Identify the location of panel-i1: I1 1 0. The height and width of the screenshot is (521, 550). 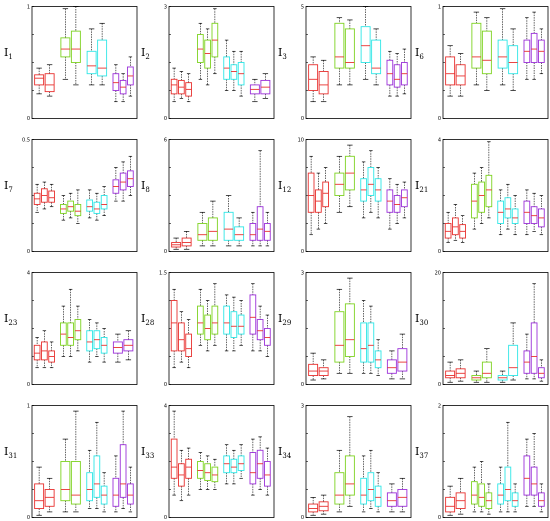
(71, 63).